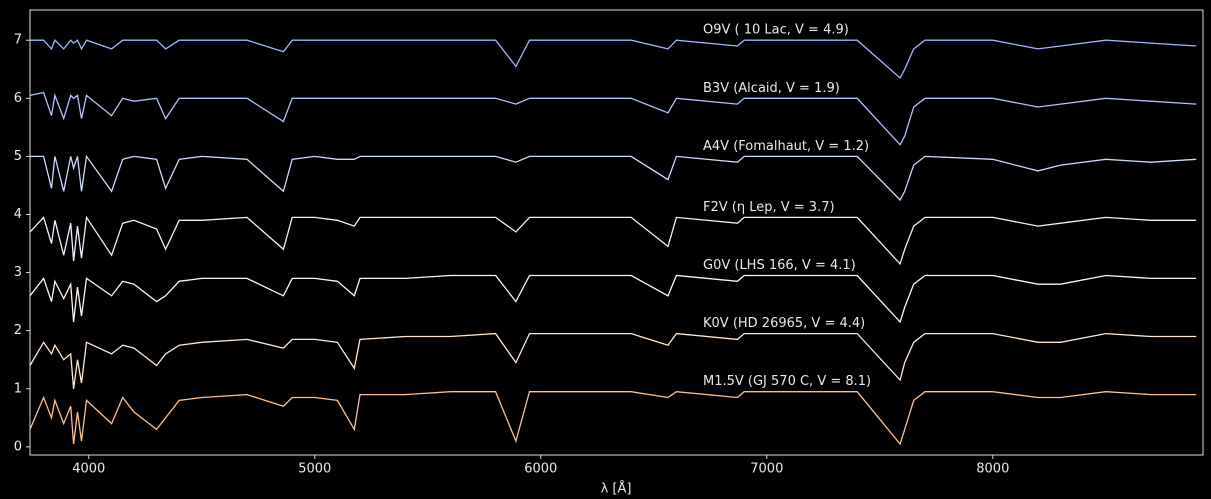 Image resolution: width=1211 pixels, height=499 pixels. Describe the element at coordinates (540, 469) in the screenshot. I see `x-tick-label: 6000` at that location.